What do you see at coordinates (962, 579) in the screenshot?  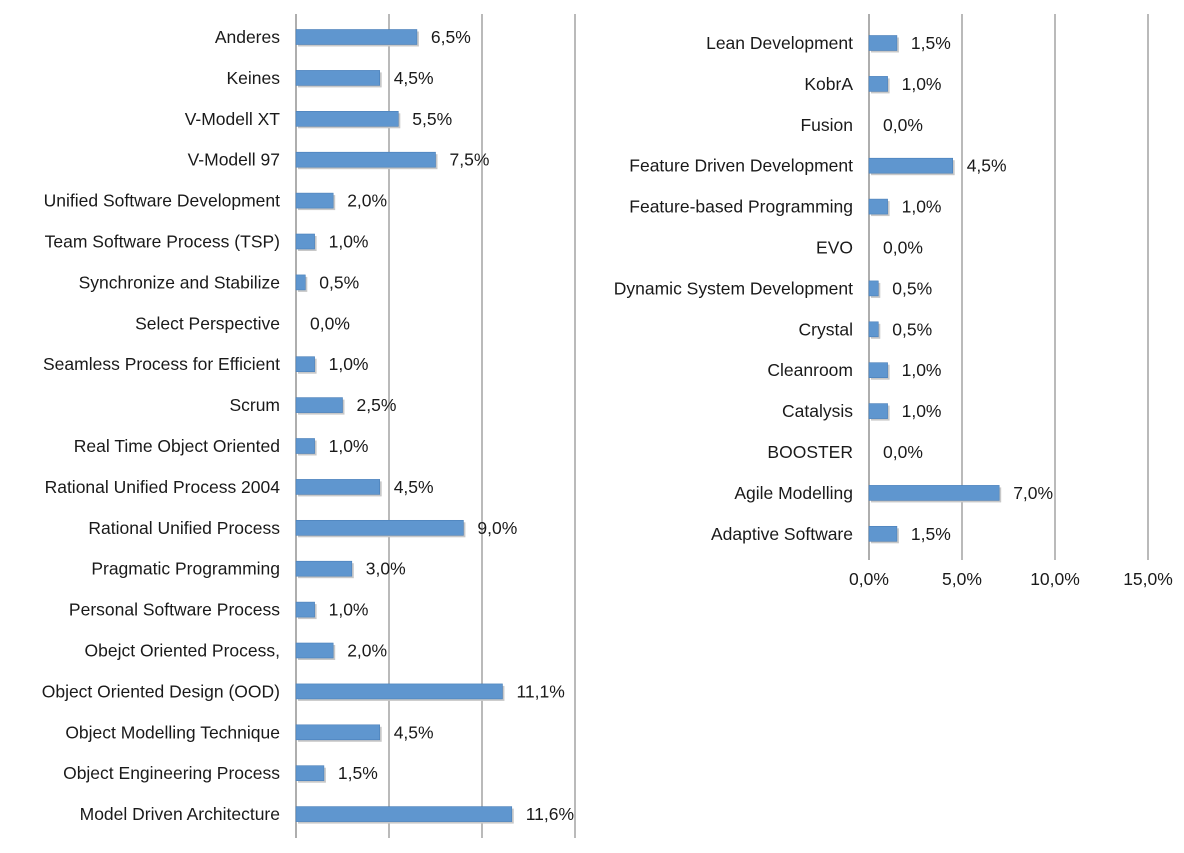 I see `x-tick-label: 5,0%` at bounding box center [962, 579].